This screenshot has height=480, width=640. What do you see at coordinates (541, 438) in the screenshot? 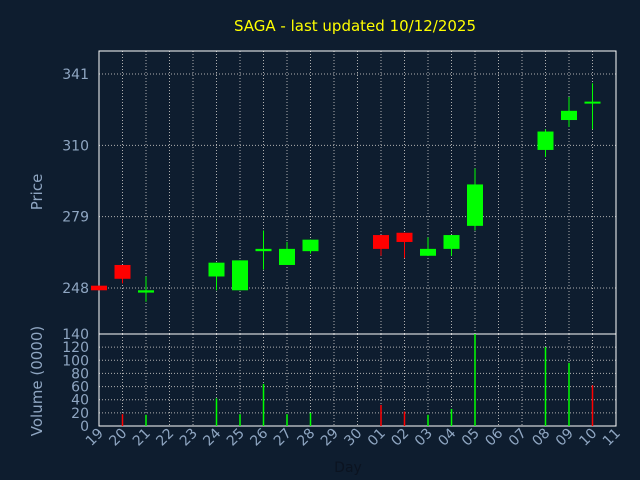
I see `x-tick-label: 08` at bounding box center [541, 438].